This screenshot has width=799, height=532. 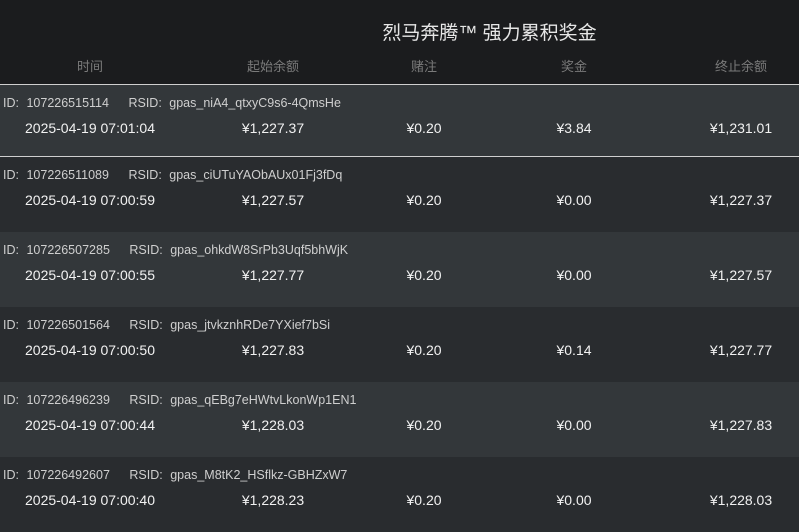 What do you see at coordinates (741, 425) in the screenshot?
I see `cell-end: ¥1,227.83` at bounding box center [741, 425].